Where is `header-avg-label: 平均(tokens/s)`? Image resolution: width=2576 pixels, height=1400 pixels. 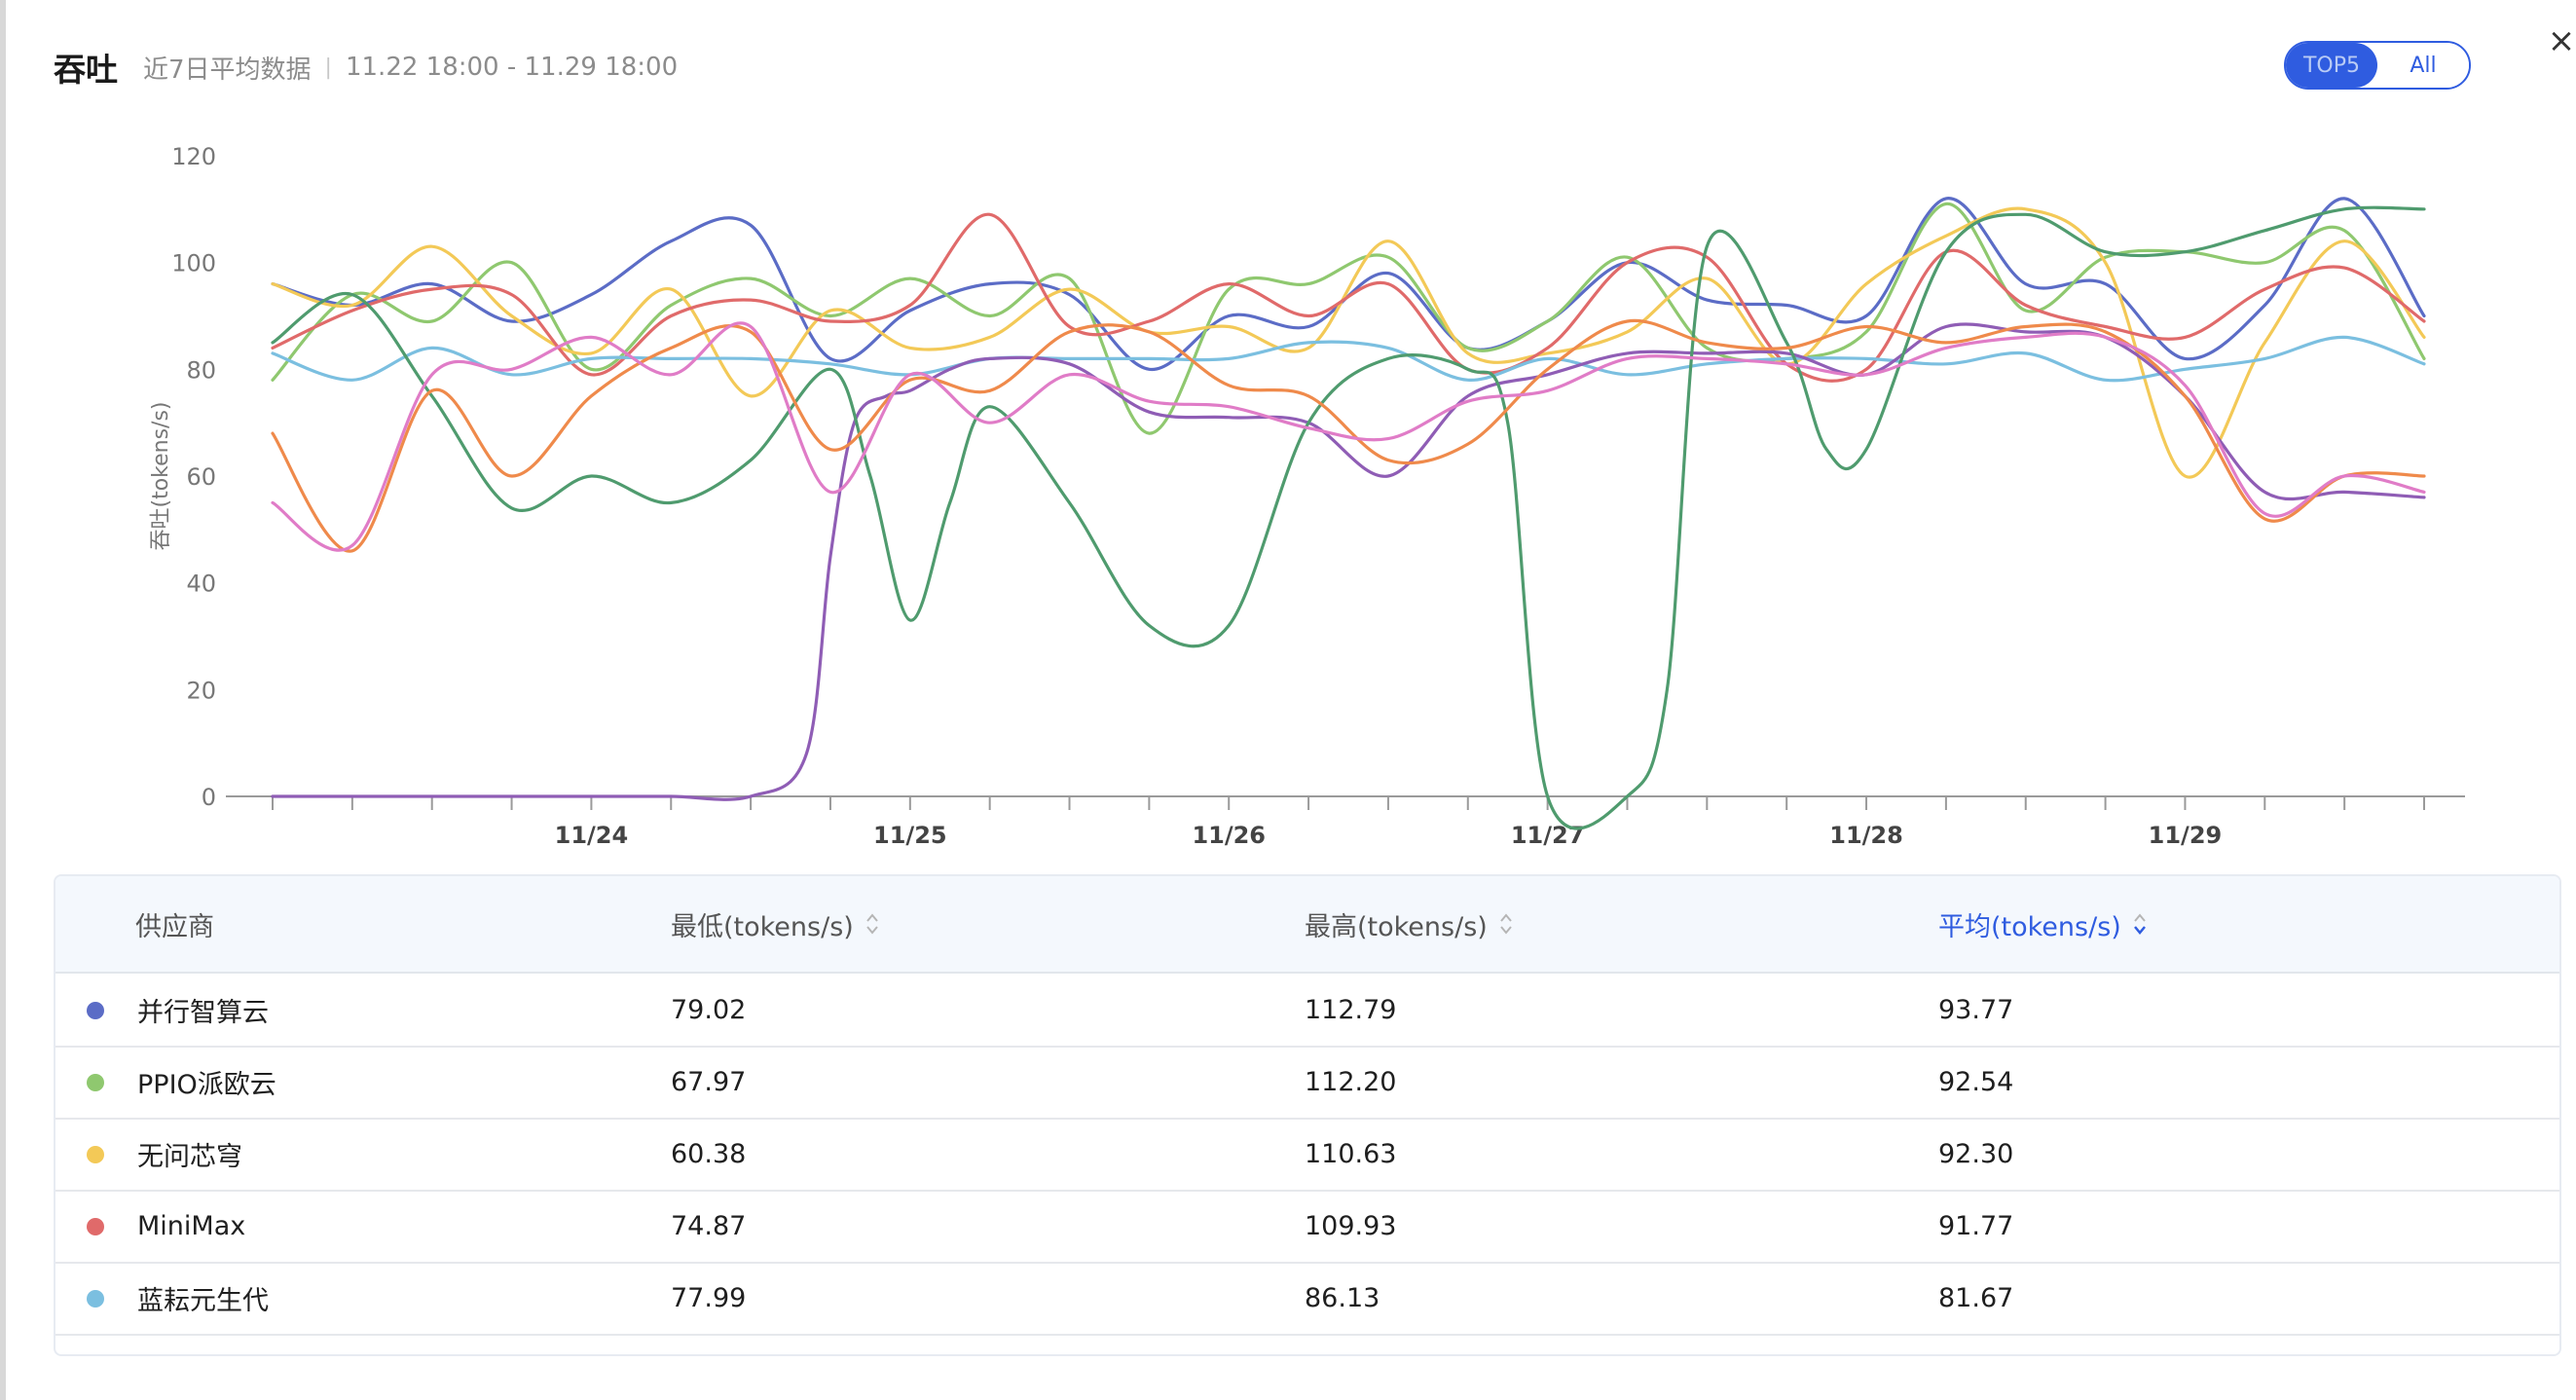 header-avg-label: 平均(tokens/s) is located at coordinates (2029, 926).